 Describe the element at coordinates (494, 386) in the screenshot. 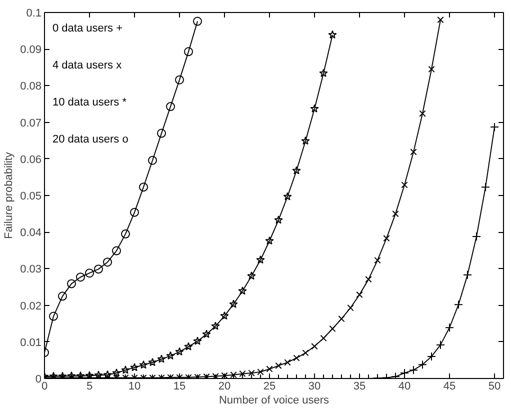

I see `x-tick-label: 50` at that location.